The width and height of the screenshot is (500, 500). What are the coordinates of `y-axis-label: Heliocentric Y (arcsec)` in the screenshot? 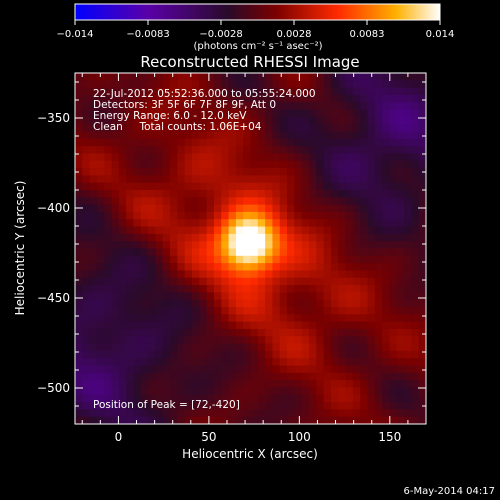 It's located at (20, 248).